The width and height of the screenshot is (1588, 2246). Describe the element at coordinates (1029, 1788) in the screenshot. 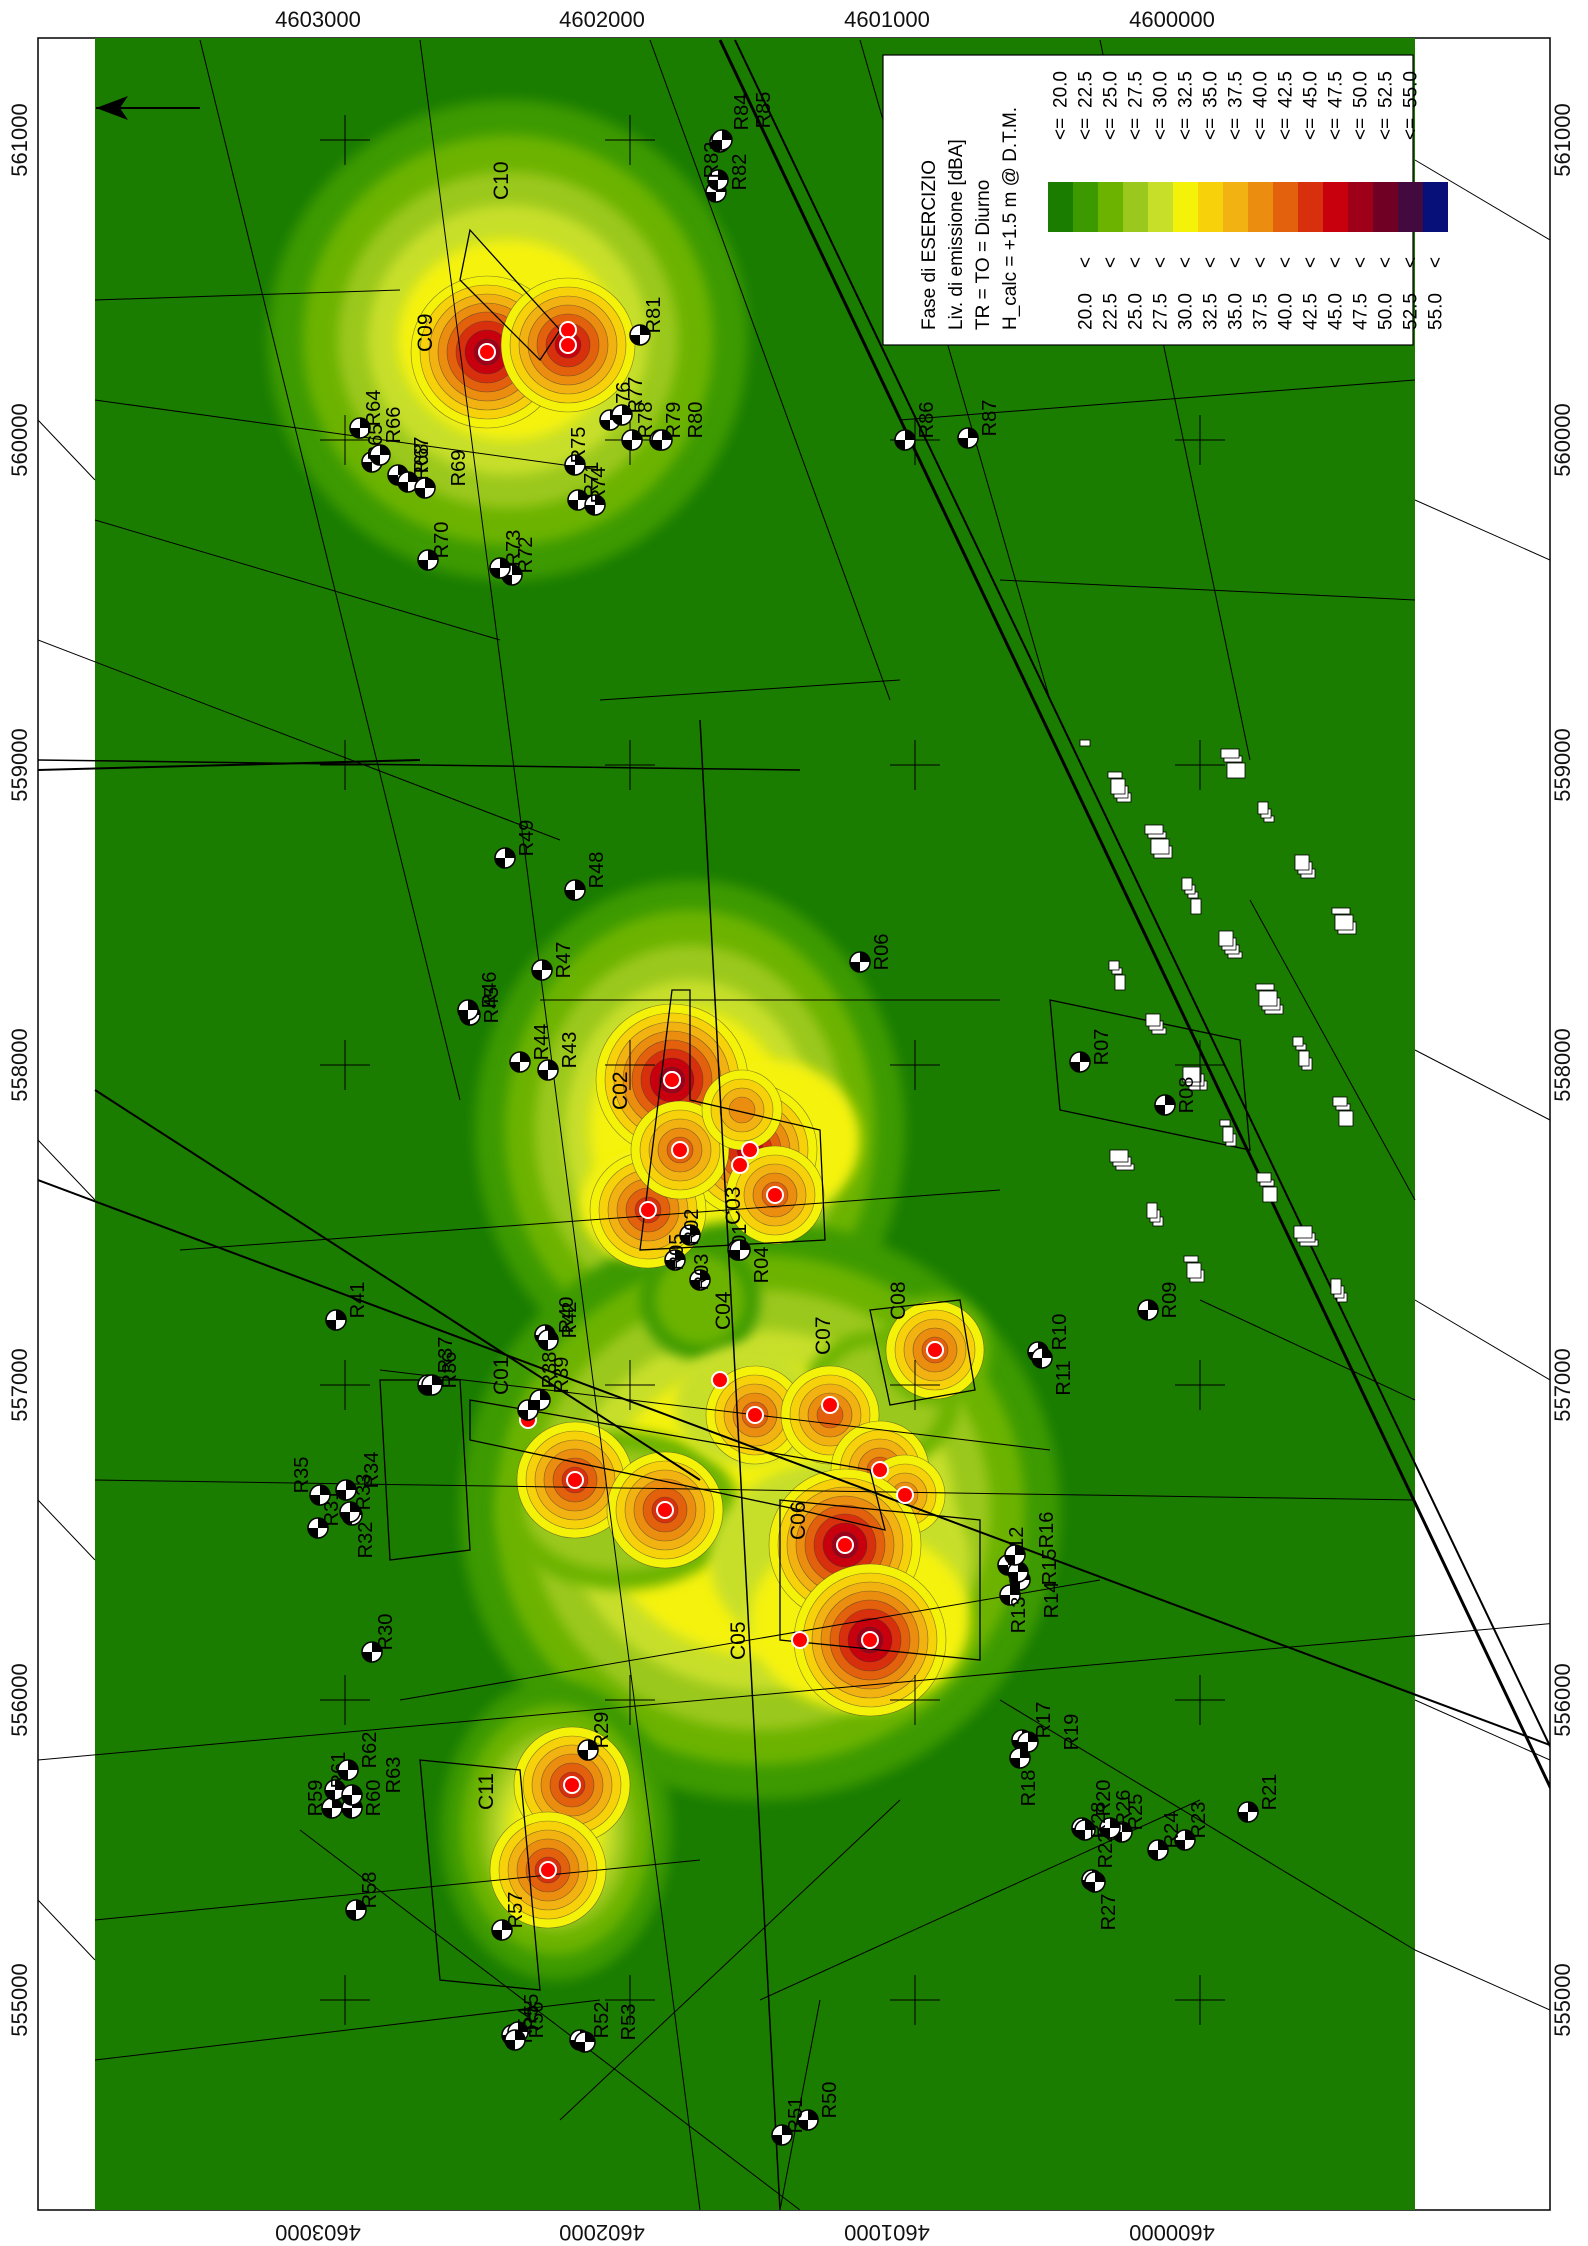

I see `receiver-label: R18` at that location.